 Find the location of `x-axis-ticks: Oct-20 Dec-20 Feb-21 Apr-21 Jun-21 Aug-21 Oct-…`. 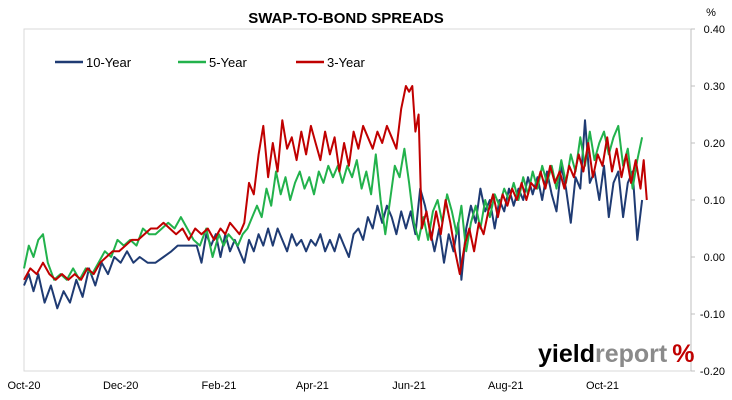

x-axis-ticks: Oct-20 Dec-20 Feb-21 Apr-21 Jun-21 Aug-21 Oct-… is located at coordinates (312, 386).